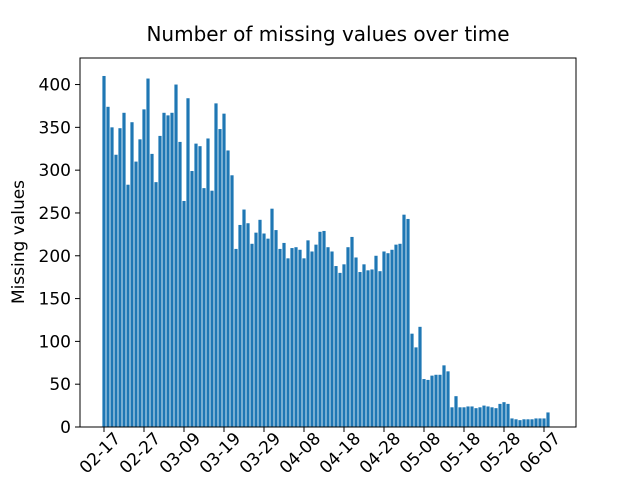 This screenshot has width=640, height=480. I want to click on y-tick-label: 100, so click(55, 342).